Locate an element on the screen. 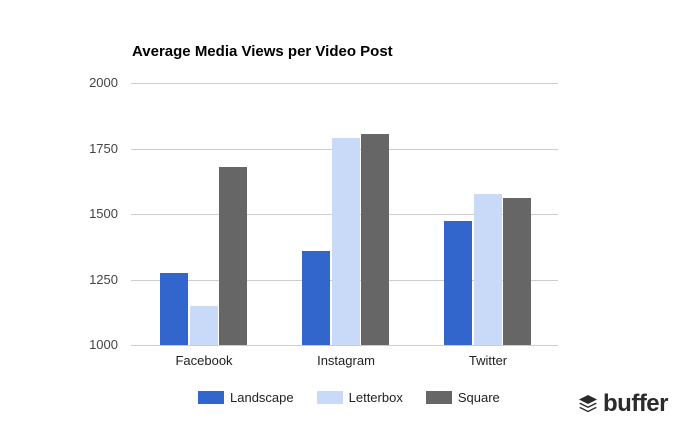 The width and height of the screenshot is (691, 427). bar-facebook-landscape is located at coordinates (174, 309).